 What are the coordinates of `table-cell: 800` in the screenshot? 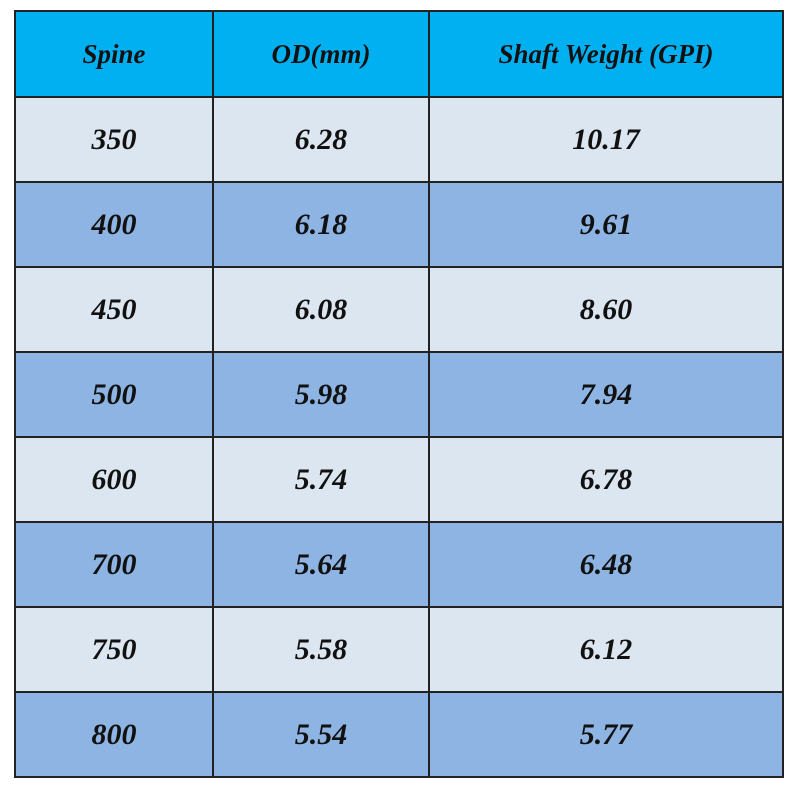 It's located at (114, 734).